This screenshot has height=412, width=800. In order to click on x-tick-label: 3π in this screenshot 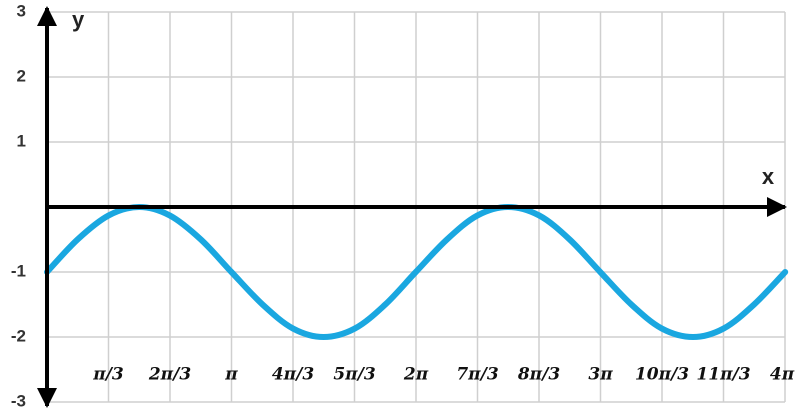, I will do `click(600, 375)`.